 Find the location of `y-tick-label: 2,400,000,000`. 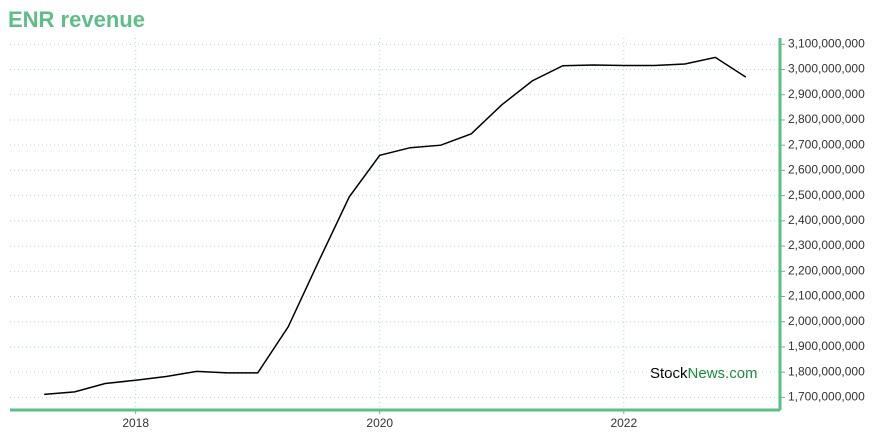

y-tick-label: 2,400,000,000 is located at coordinates (826, 220).